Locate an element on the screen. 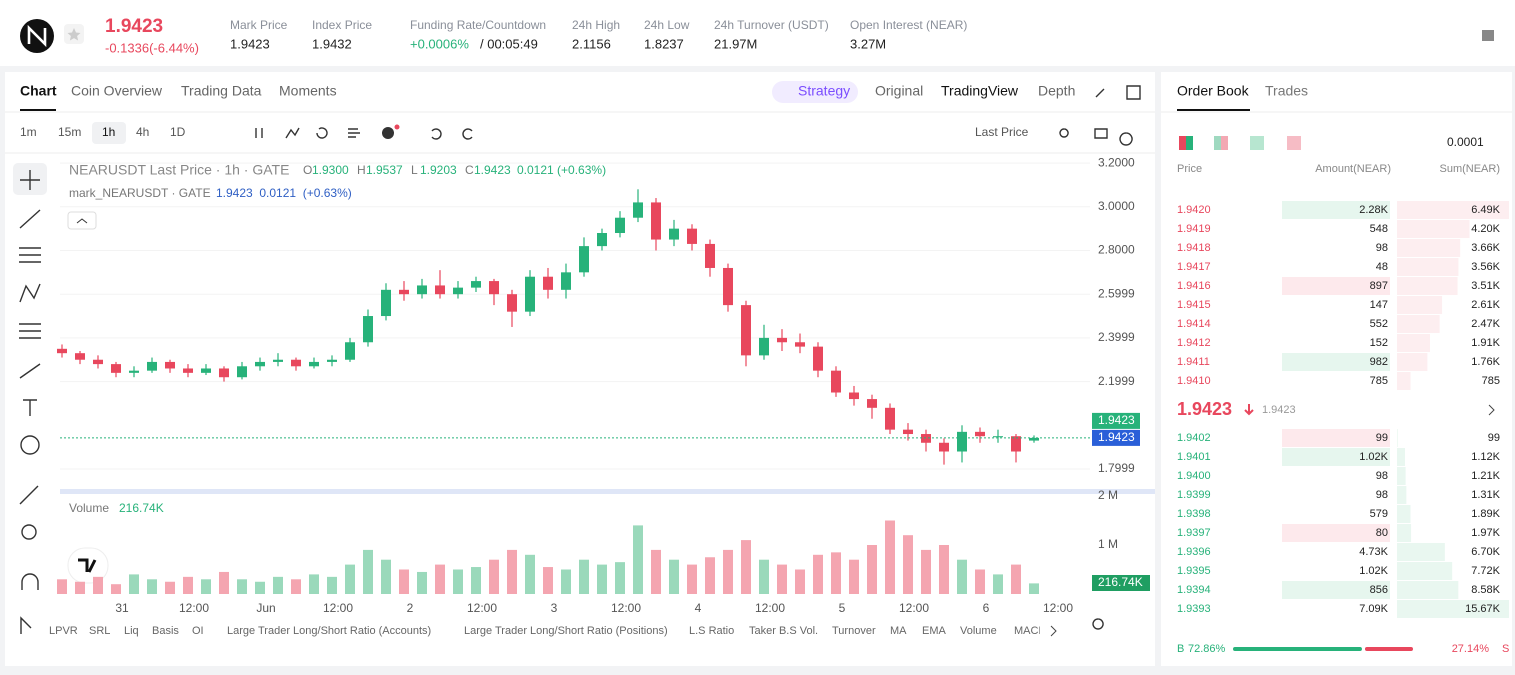 The width and height of the screenshot is (1515, 675). sell-bar is located at coordinates (1388, 649).